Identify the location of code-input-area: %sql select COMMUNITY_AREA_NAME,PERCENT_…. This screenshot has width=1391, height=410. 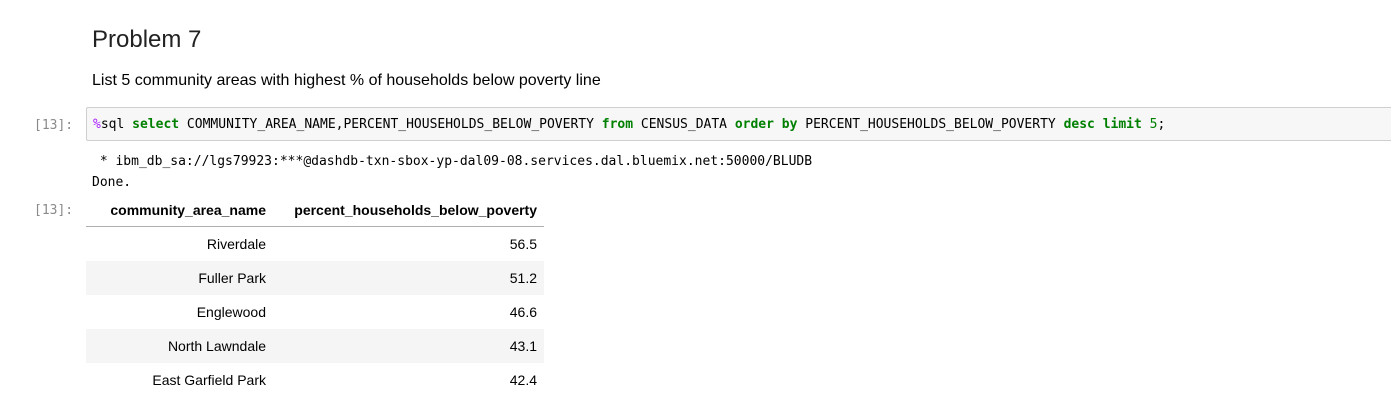
(738, 124).